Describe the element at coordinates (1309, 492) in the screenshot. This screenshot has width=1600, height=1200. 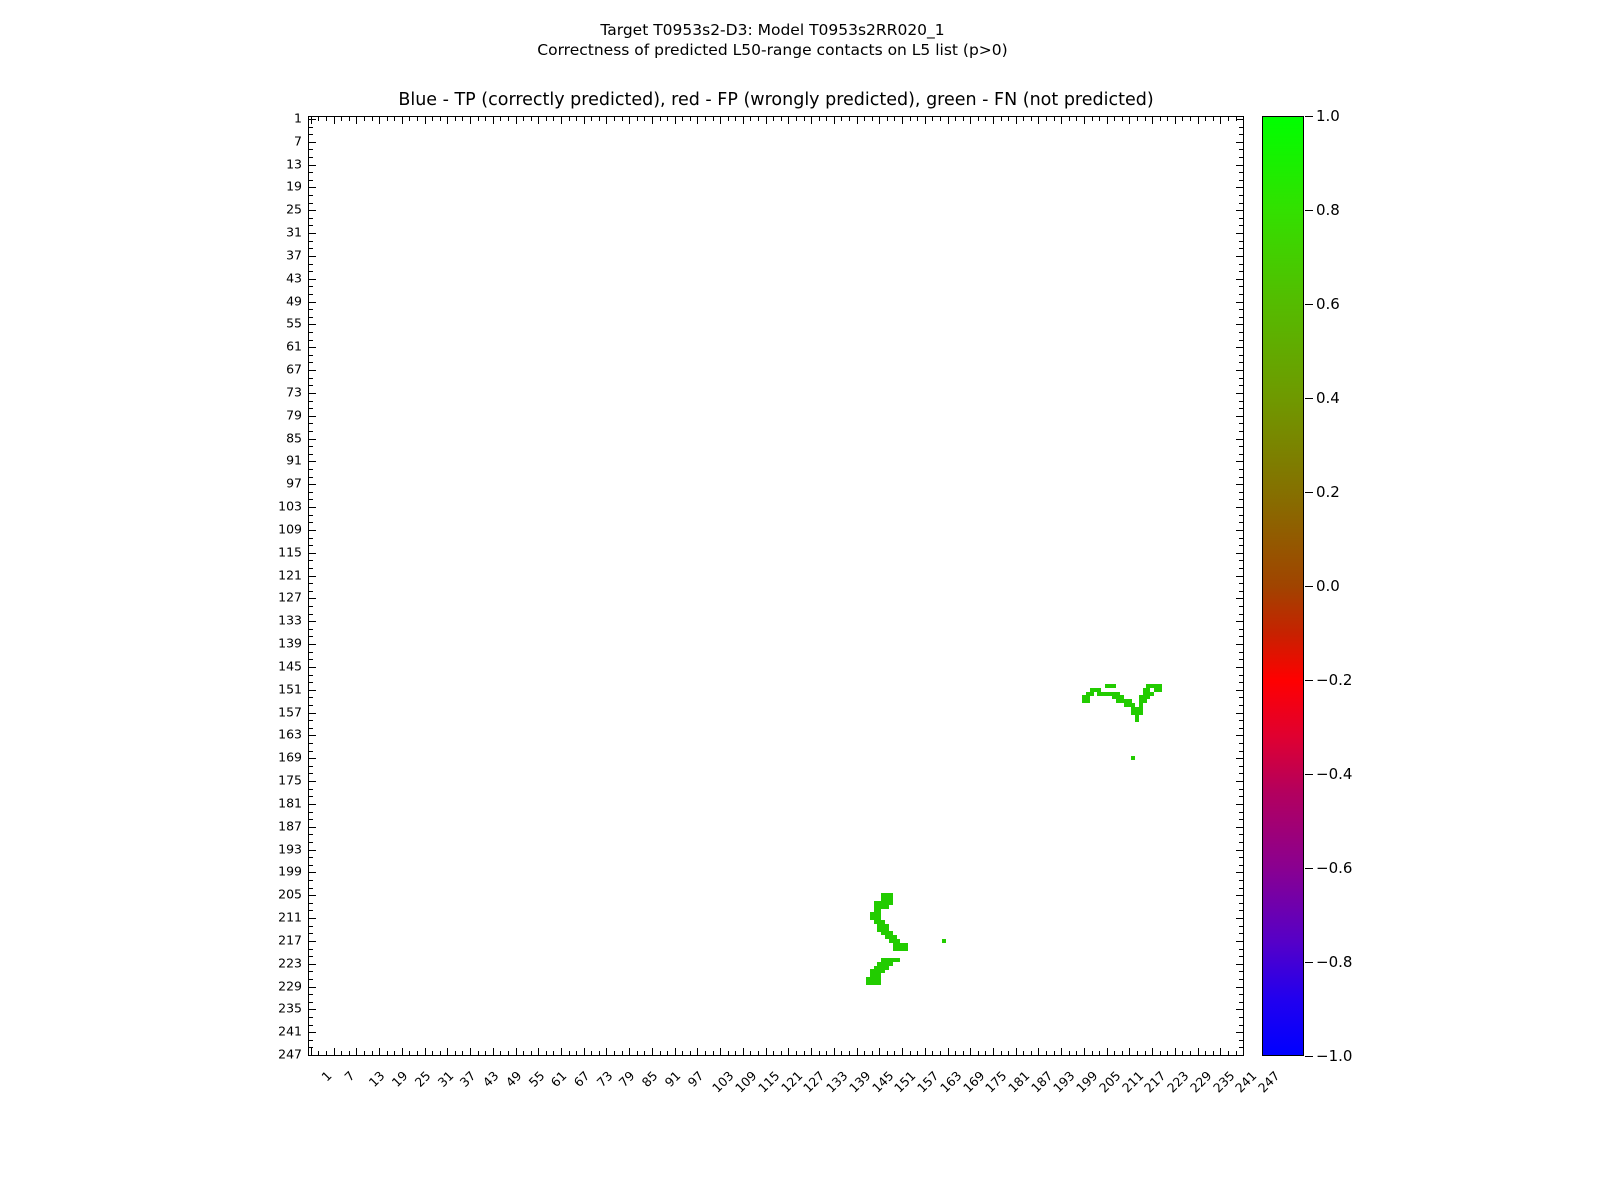
I see `colorbar-tick` at that location.